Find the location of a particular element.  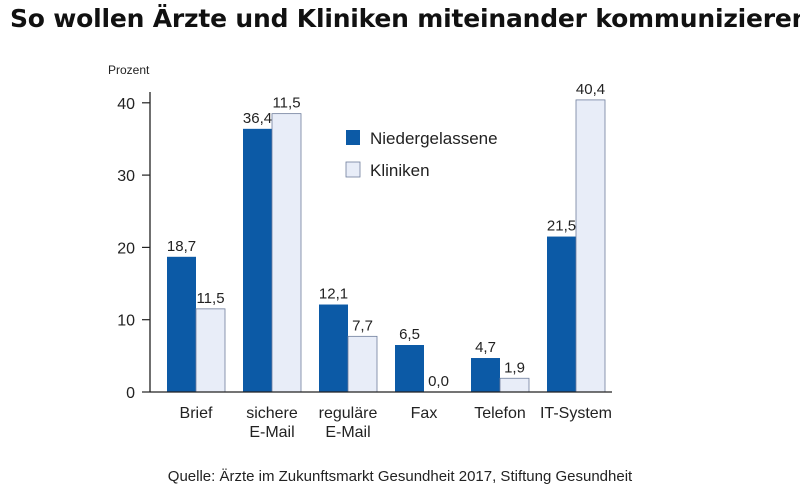

y-tick-label: 40 is located at coordinates (126, 104).